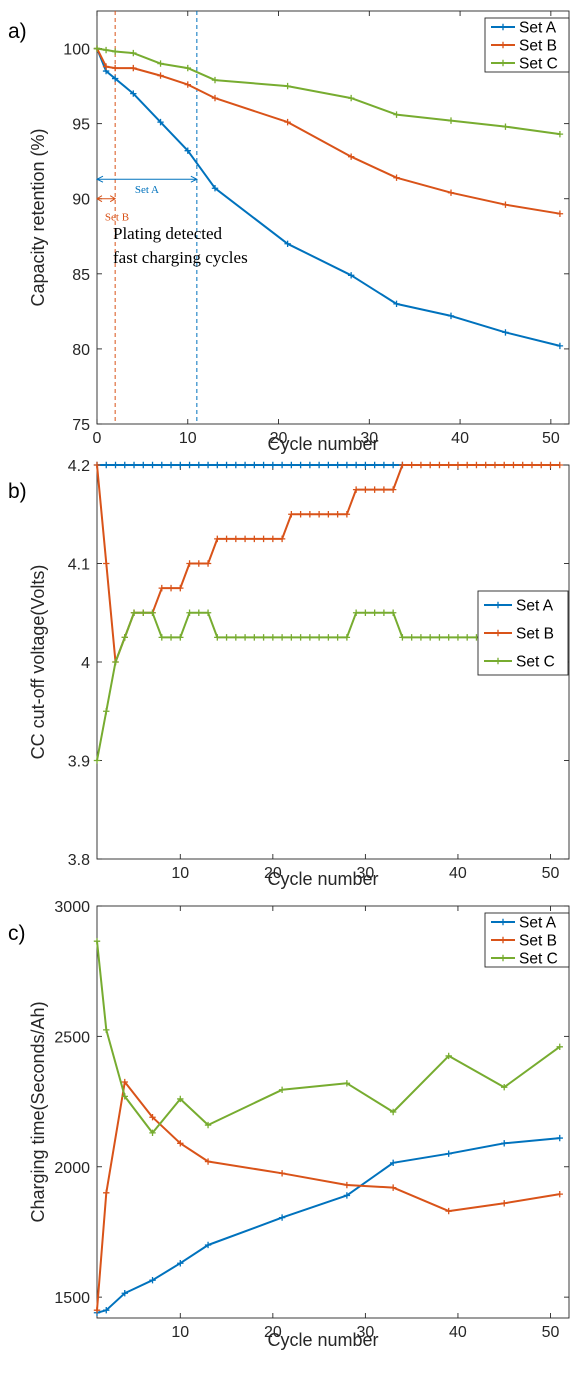  Describe the element at coordinates (97, 438) in the screenshot. I see `x-tick-label: 0` at that location.